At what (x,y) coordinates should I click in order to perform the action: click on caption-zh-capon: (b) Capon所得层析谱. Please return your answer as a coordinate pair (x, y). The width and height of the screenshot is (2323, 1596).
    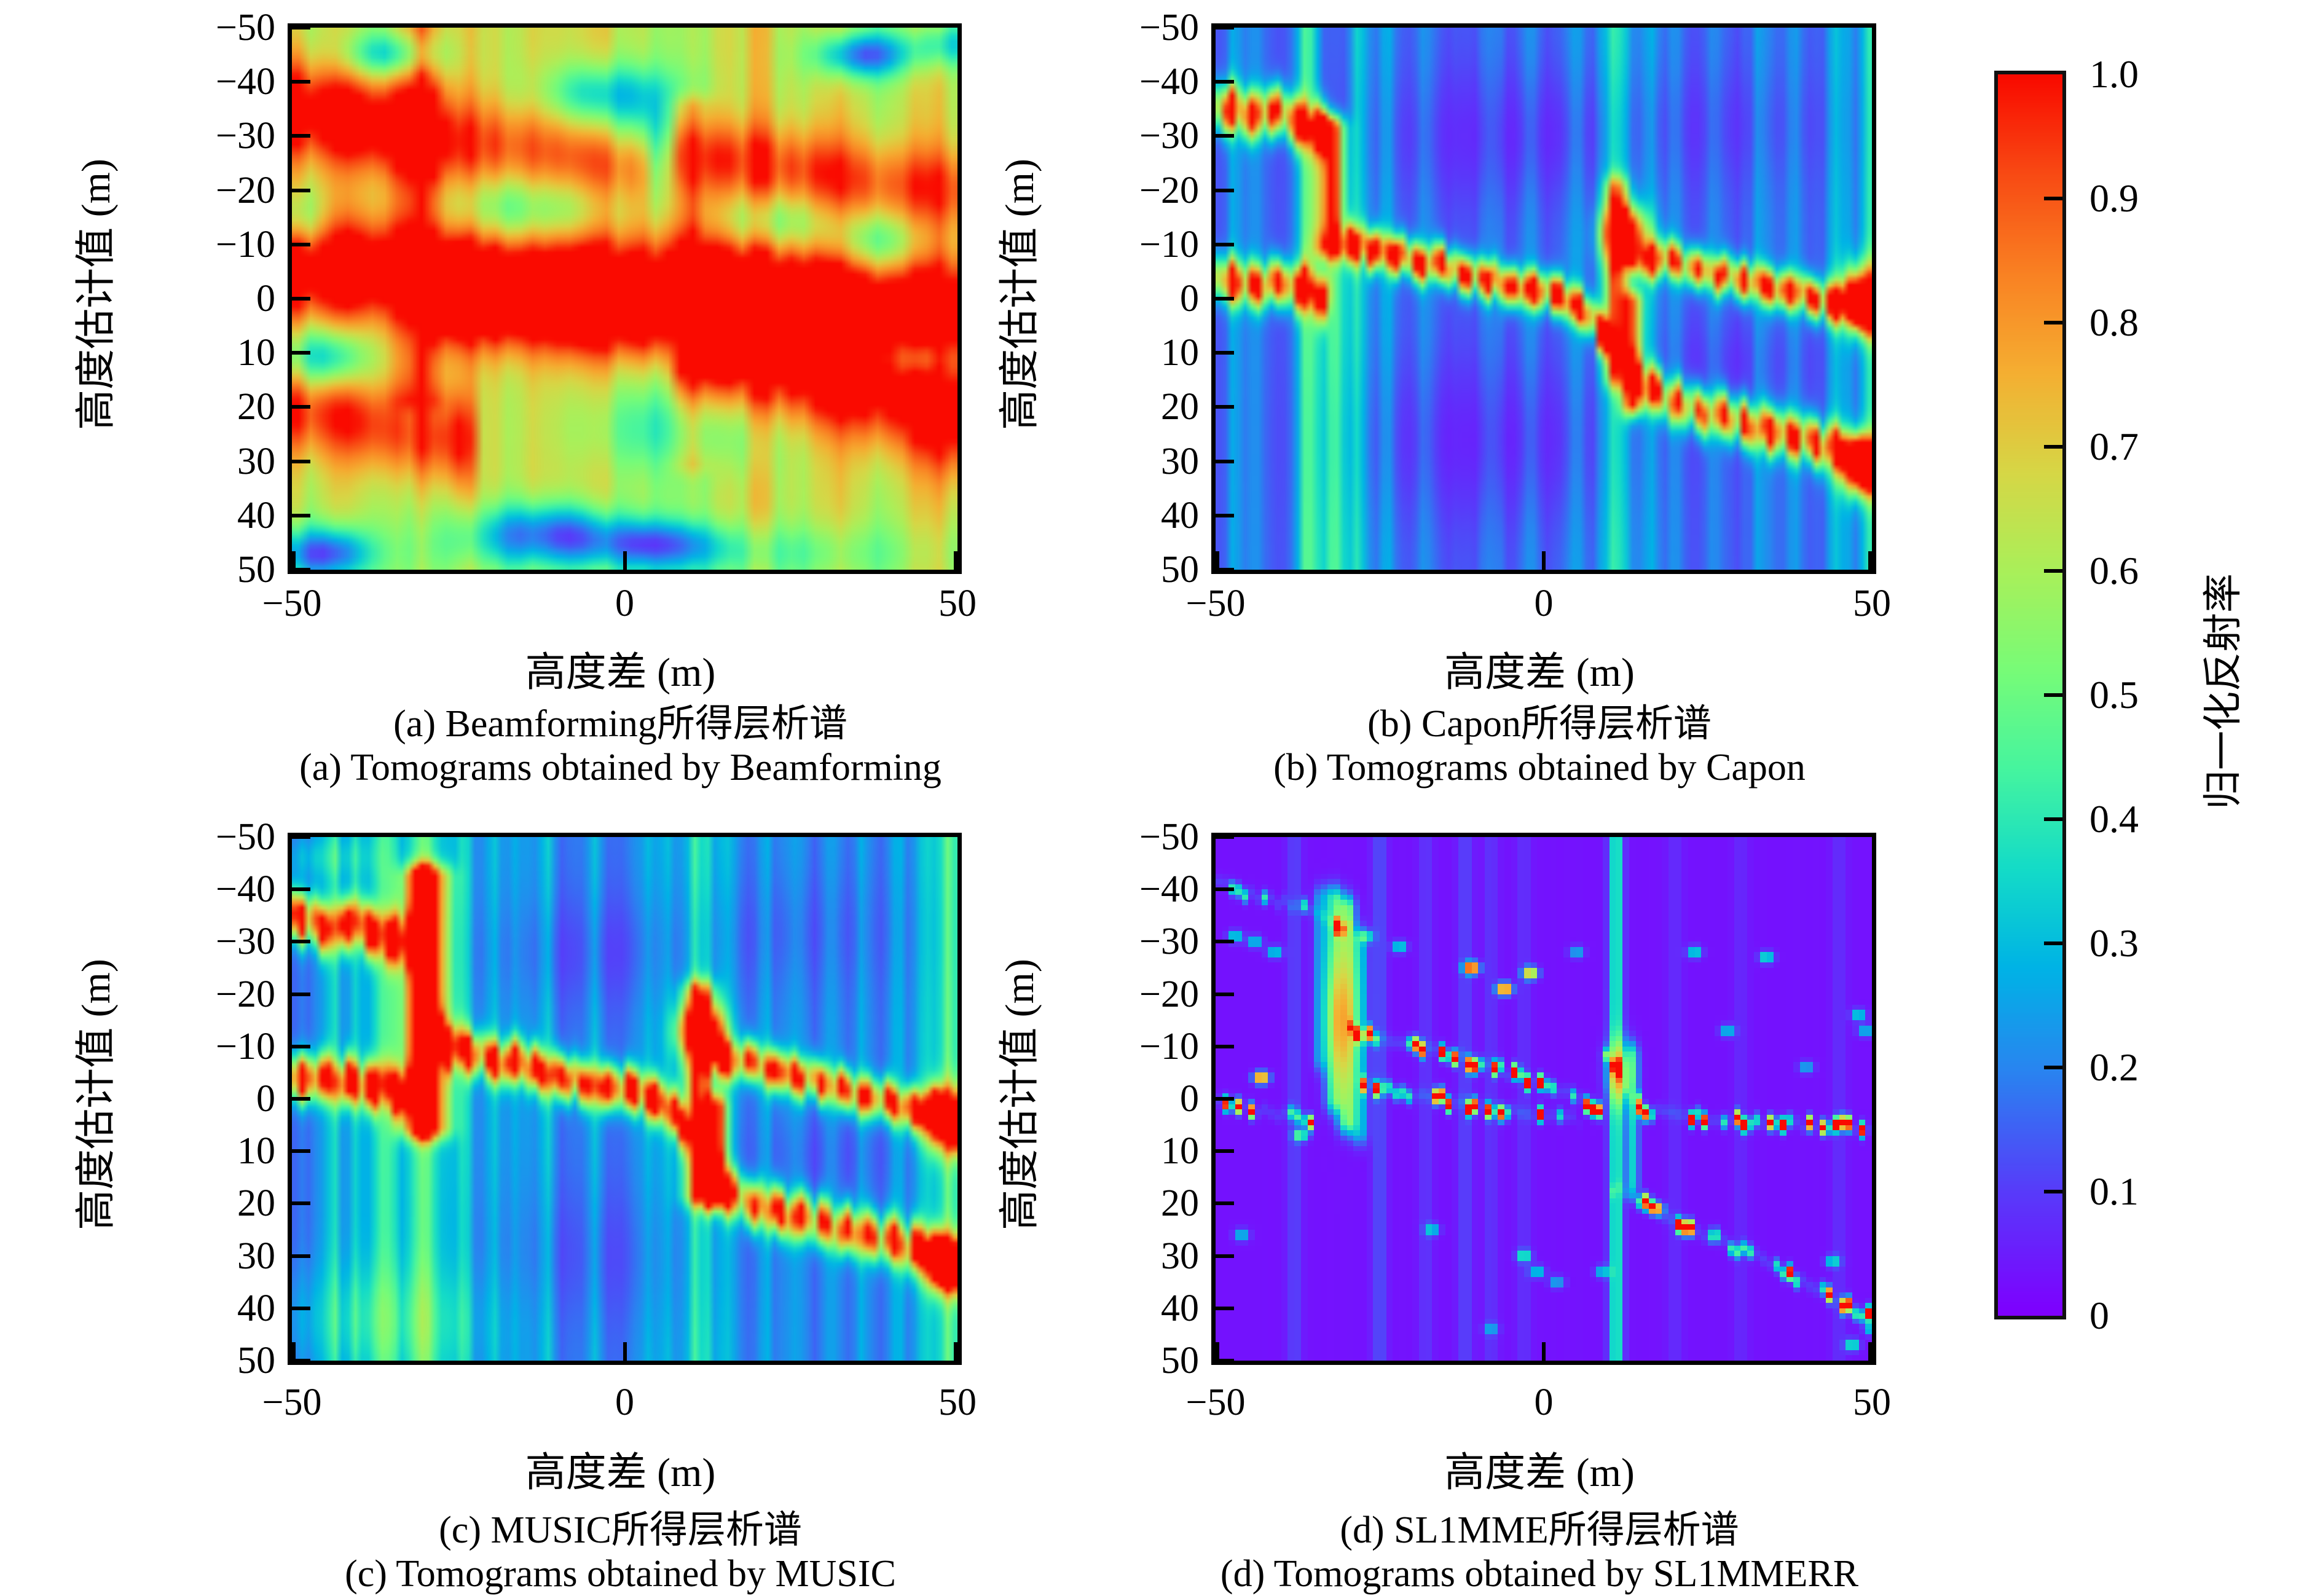
    Looking at the image, I should click on (1539, 724).